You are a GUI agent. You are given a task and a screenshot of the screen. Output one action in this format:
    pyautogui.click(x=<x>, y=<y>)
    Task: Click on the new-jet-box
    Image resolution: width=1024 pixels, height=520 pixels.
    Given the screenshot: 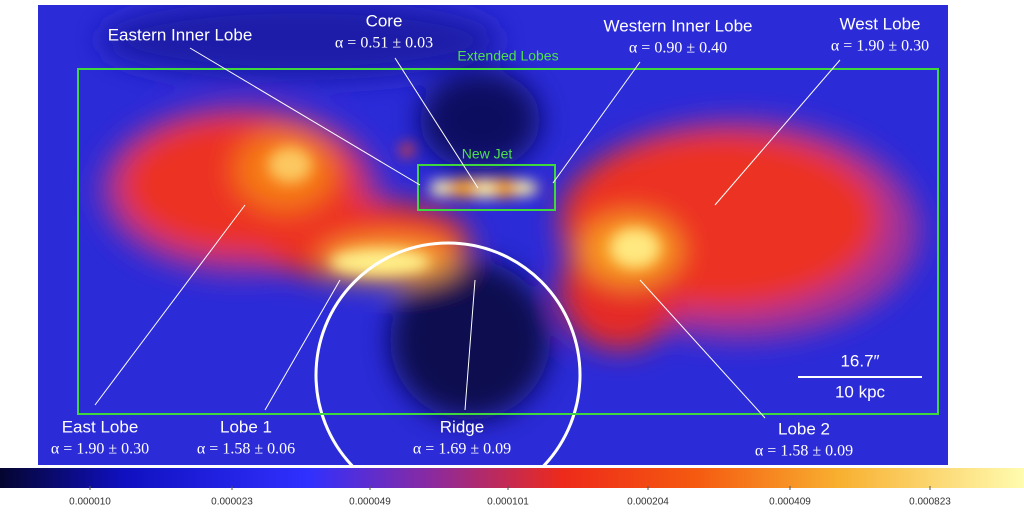 What is the action you would take?
    pyautogui.click(x=486, y=187)
    